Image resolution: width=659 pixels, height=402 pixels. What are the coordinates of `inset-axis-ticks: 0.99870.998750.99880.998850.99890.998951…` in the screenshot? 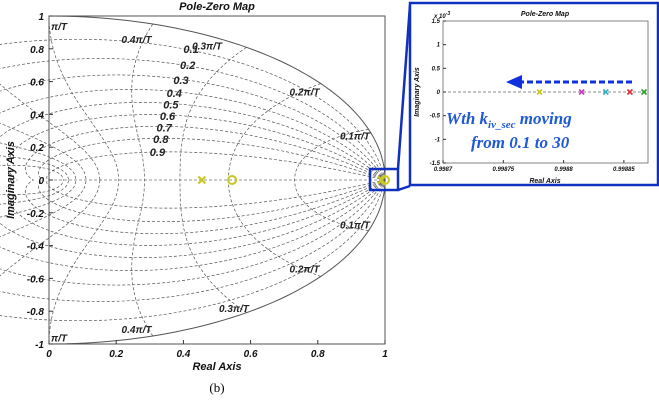 It's located at (539, 96).